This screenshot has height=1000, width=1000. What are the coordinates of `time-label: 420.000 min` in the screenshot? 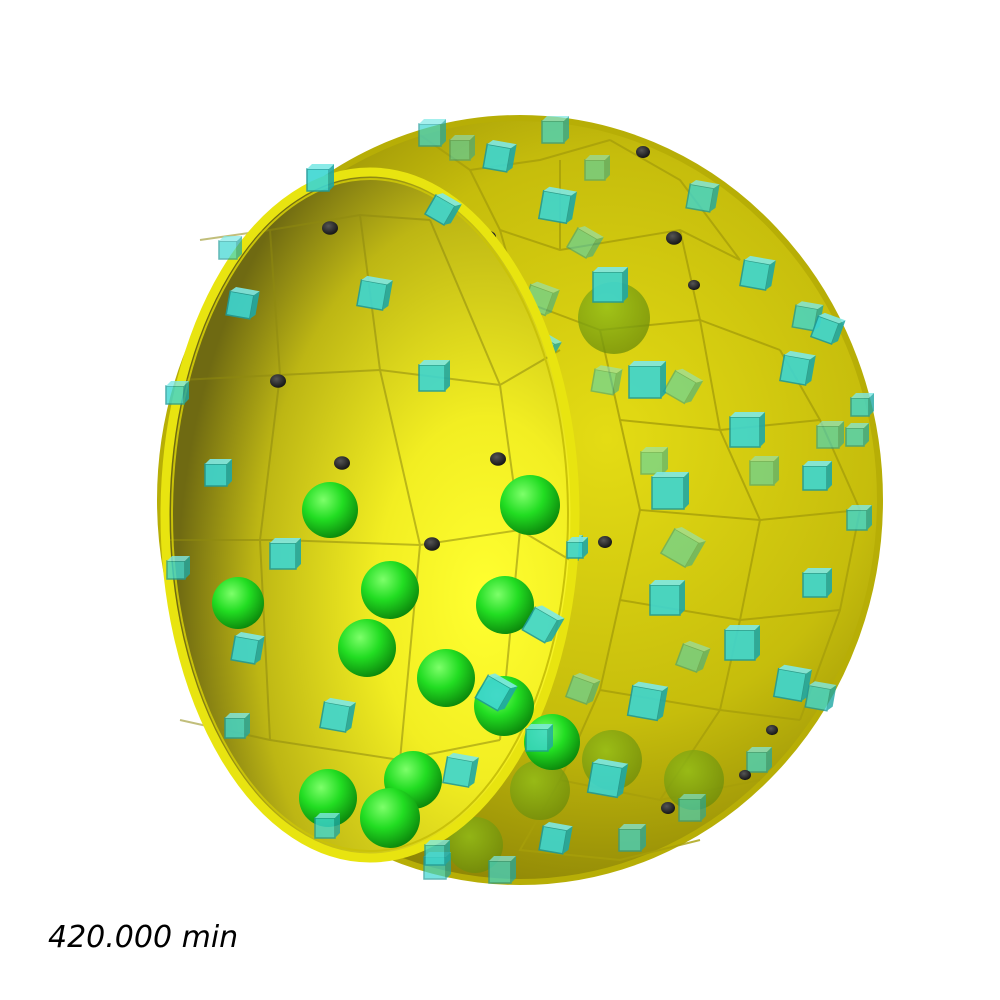 It's located at (143, 937).